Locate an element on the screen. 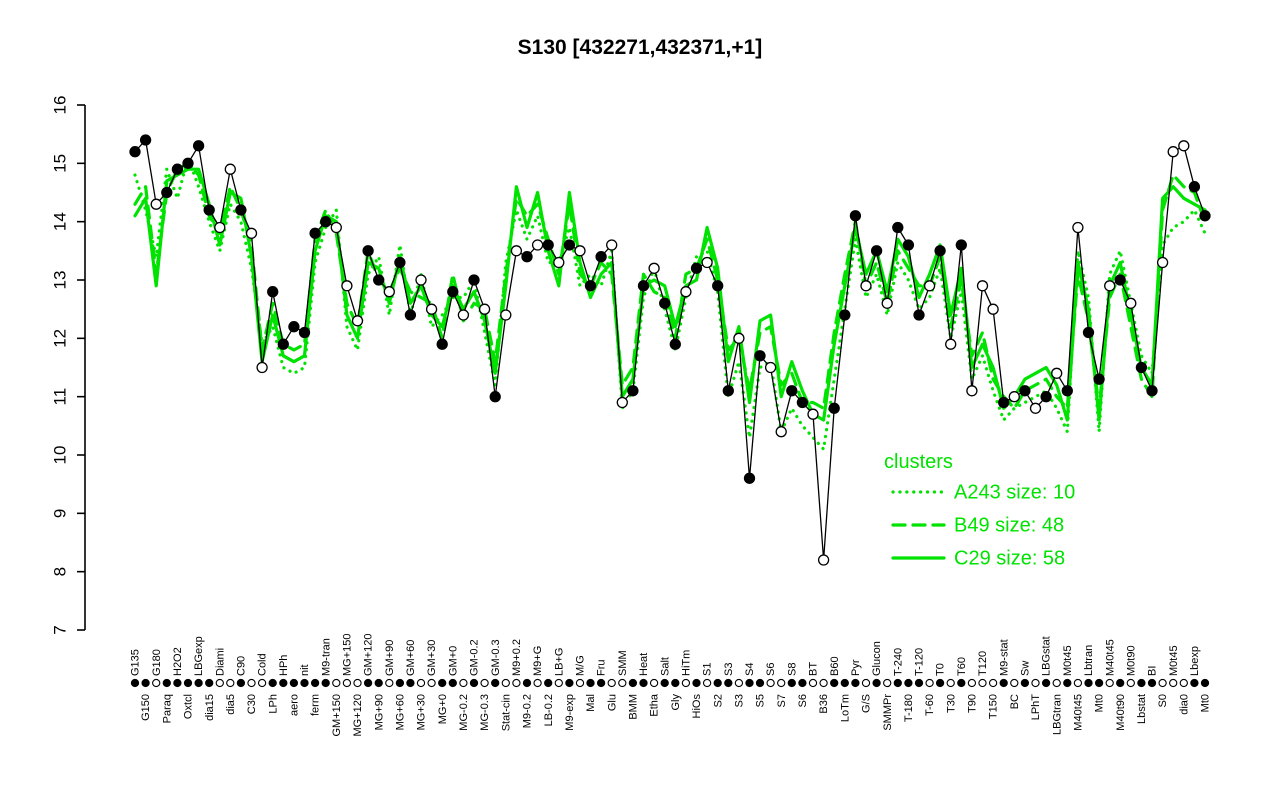 Image resolution: width=1280 pixels, height=800 pixels. x-tick-label: HPh is located at coordinates (284, 665).